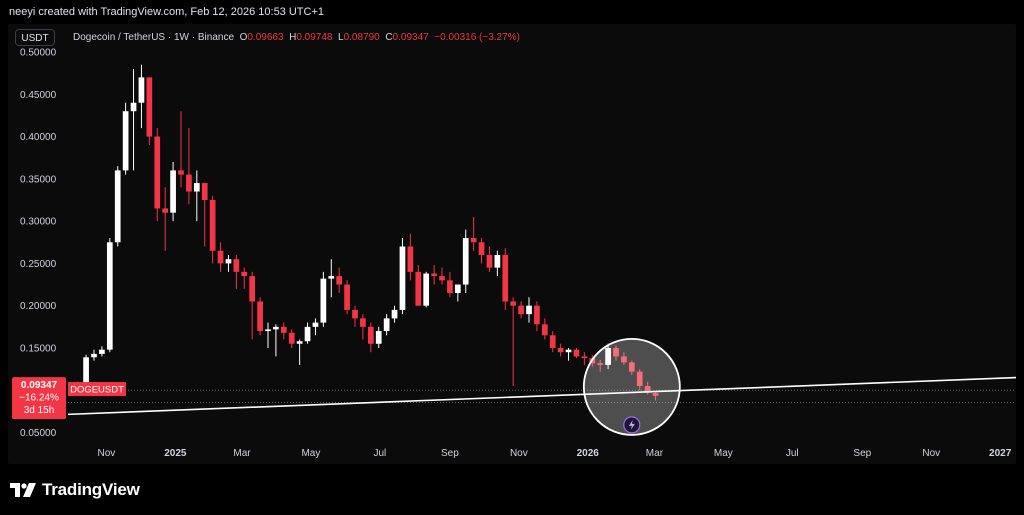  Describe the element at coordinates (175, 453) in the screenshot. I see `x-tick-label: 2025` at that location.